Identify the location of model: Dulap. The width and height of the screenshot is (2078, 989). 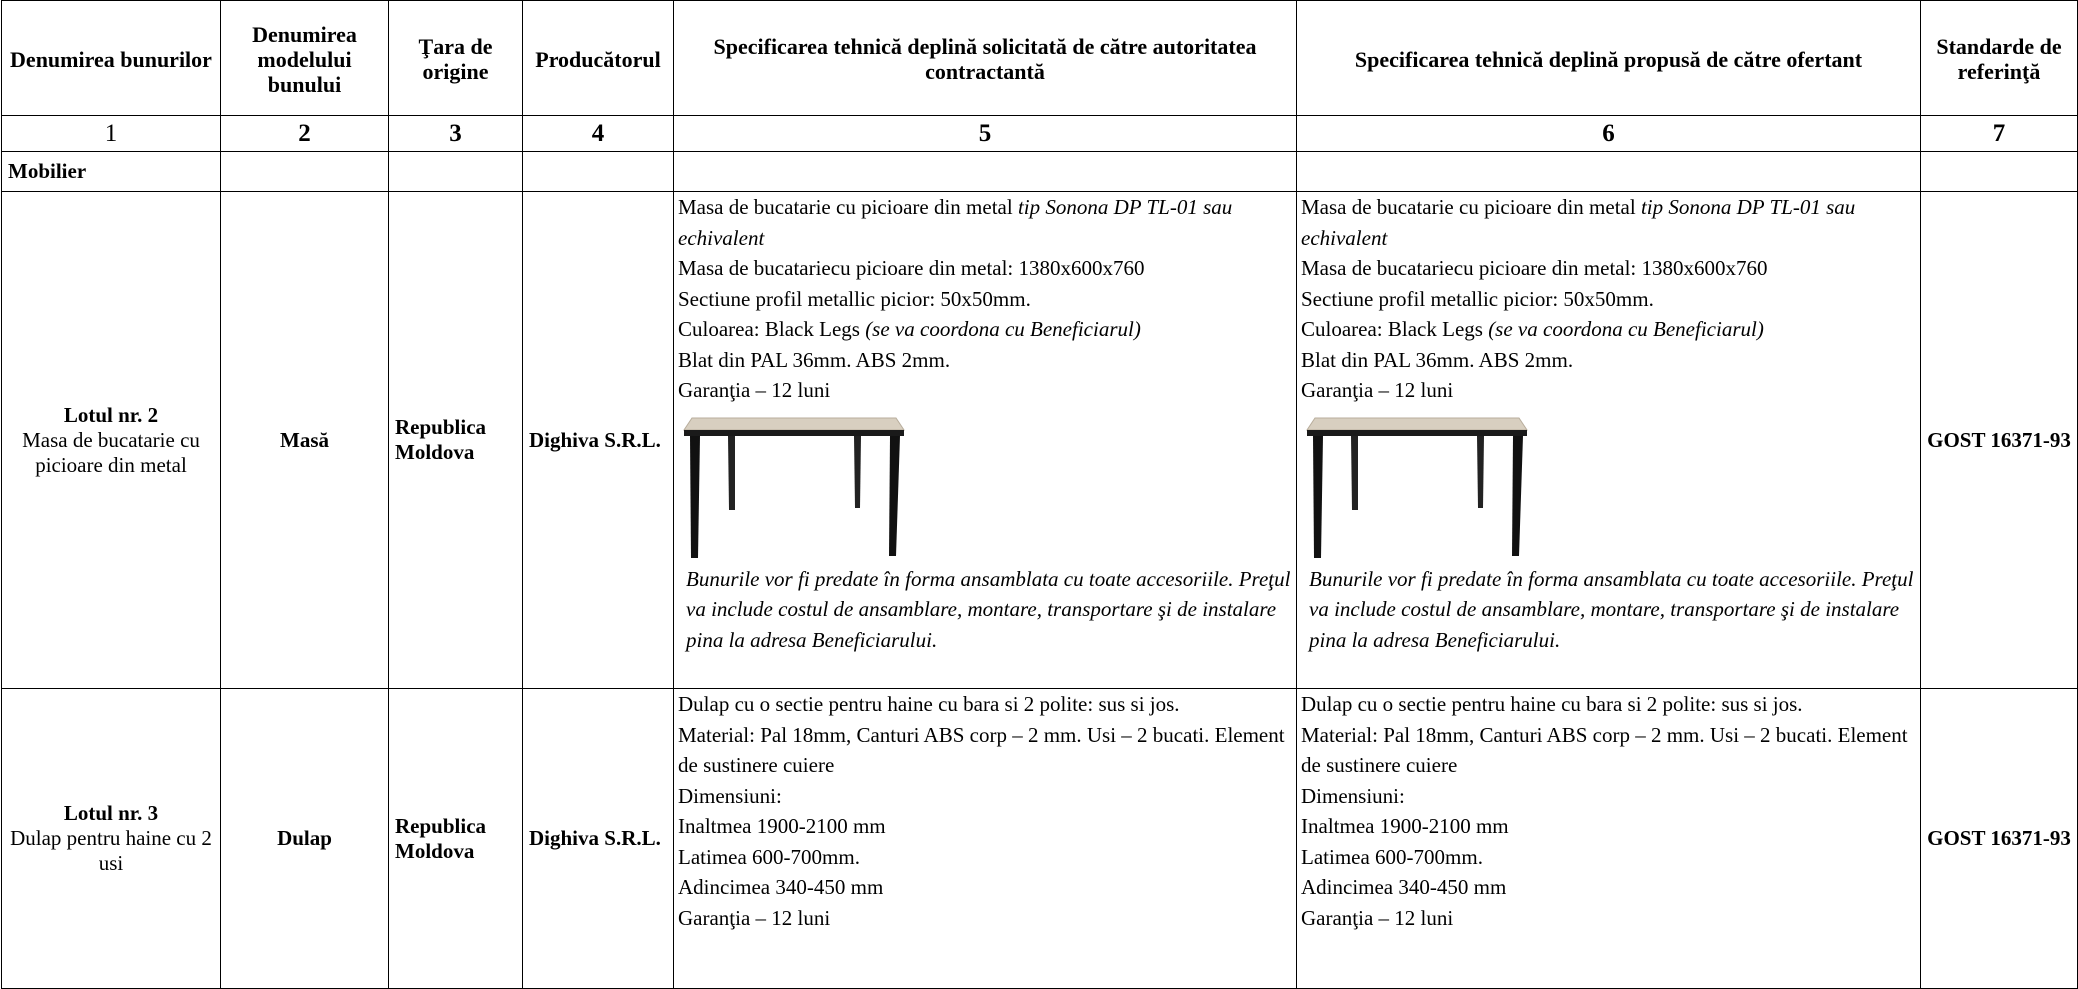
(304, 838).